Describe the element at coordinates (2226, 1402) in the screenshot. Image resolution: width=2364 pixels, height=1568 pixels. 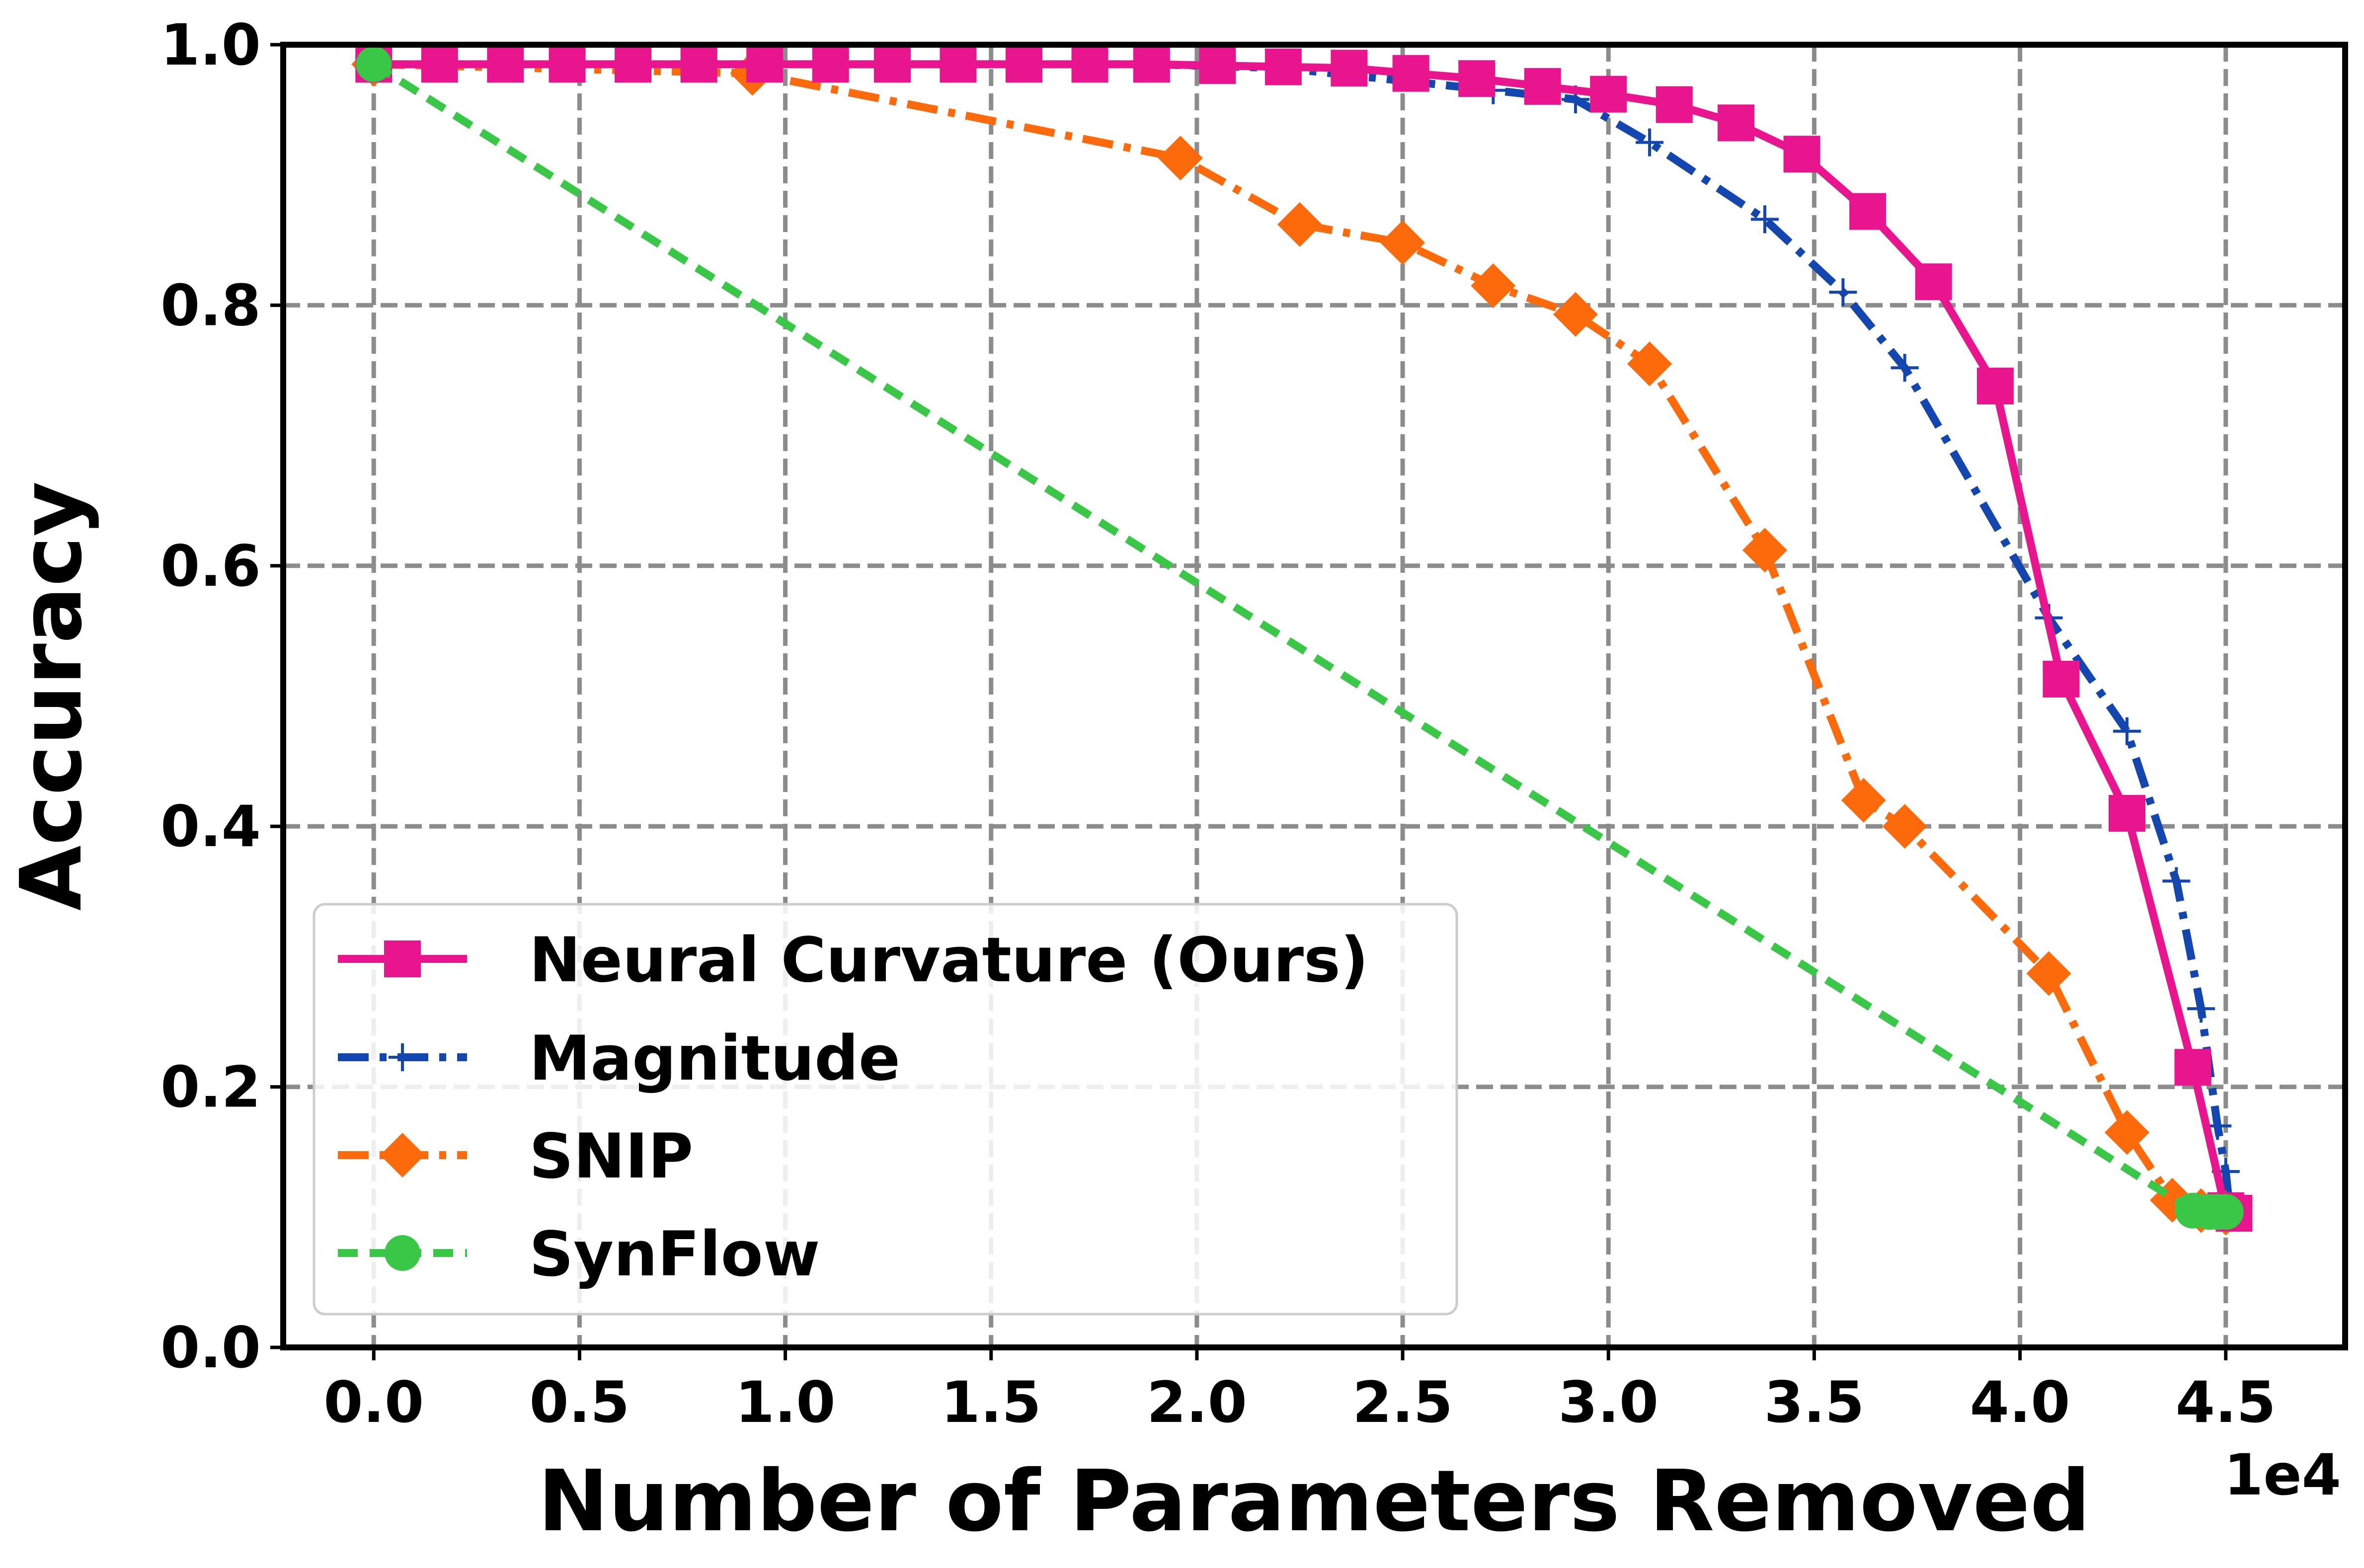
I see `x-tick-label: 4.5` at that location.